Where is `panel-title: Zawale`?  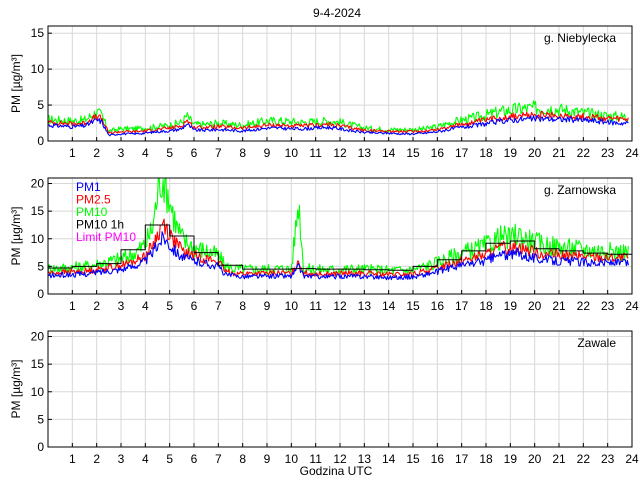 panel-title: Zawale is located at coordinates (596, 343).